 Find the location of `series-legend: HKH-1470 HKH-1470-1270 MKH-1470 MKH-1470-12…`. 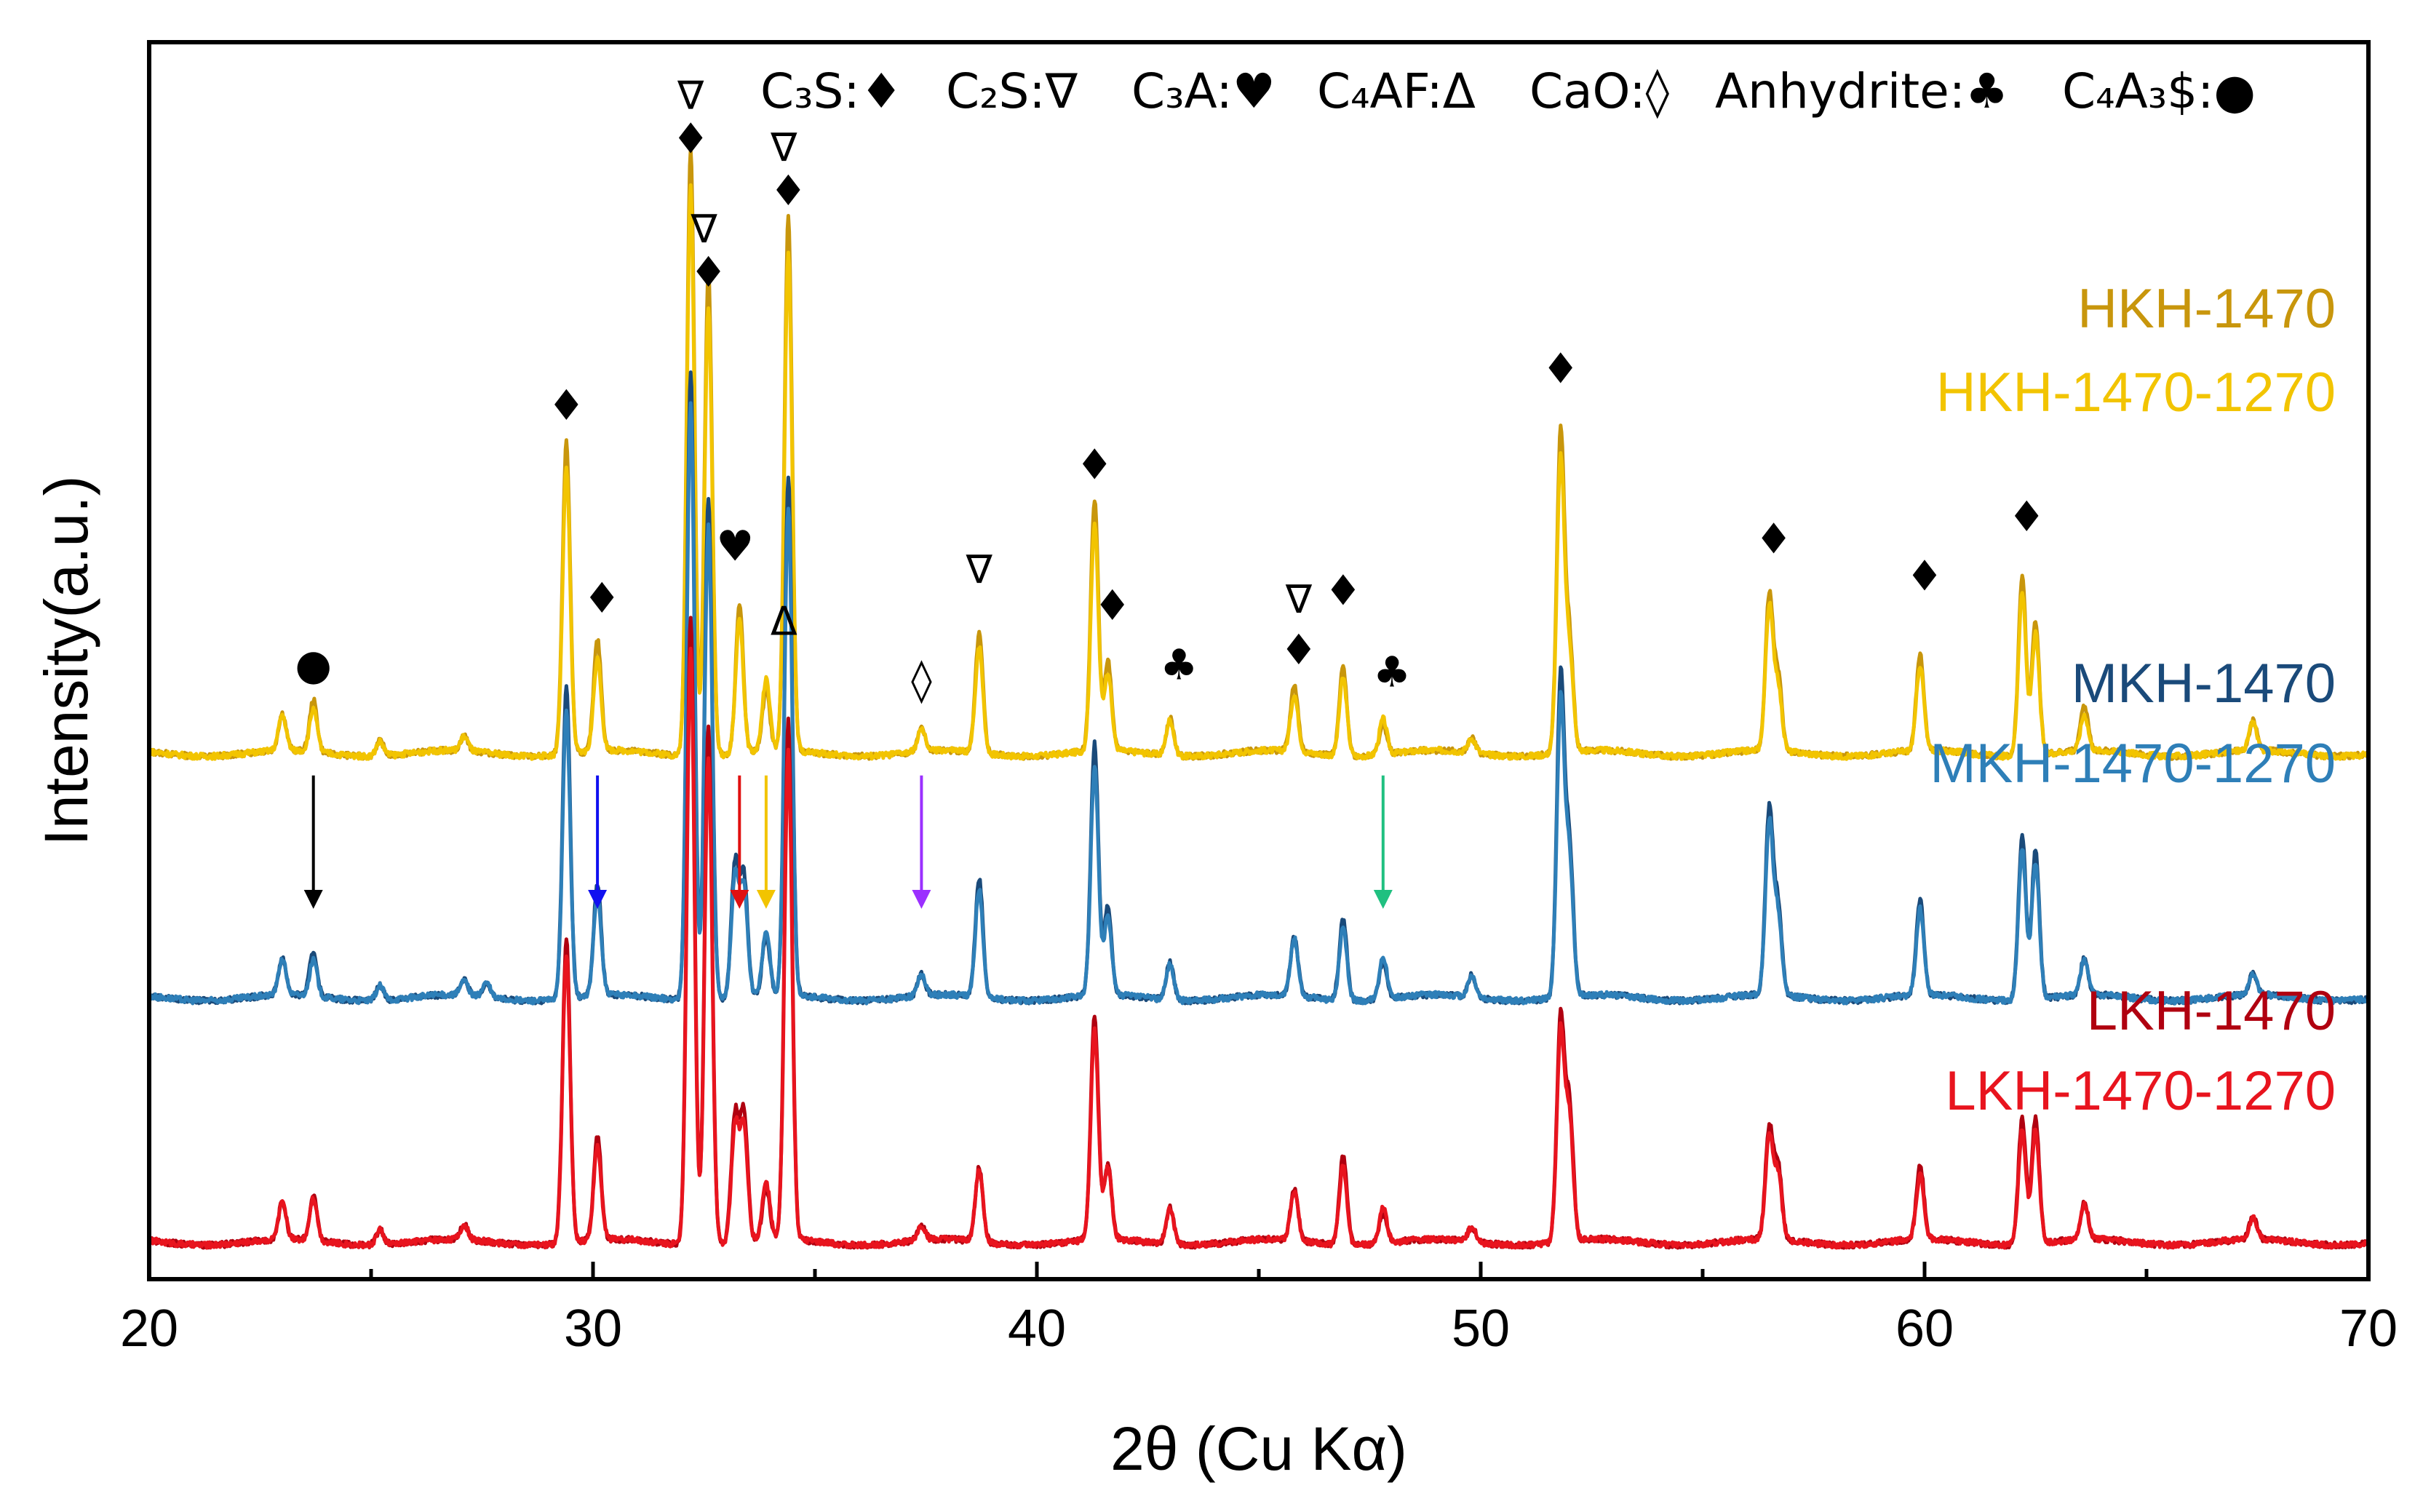

series-legend: HKH-1470 HKH-1470-1270 MKH-1470 MKH-1470-12… is located at coordinates (2133, 700).